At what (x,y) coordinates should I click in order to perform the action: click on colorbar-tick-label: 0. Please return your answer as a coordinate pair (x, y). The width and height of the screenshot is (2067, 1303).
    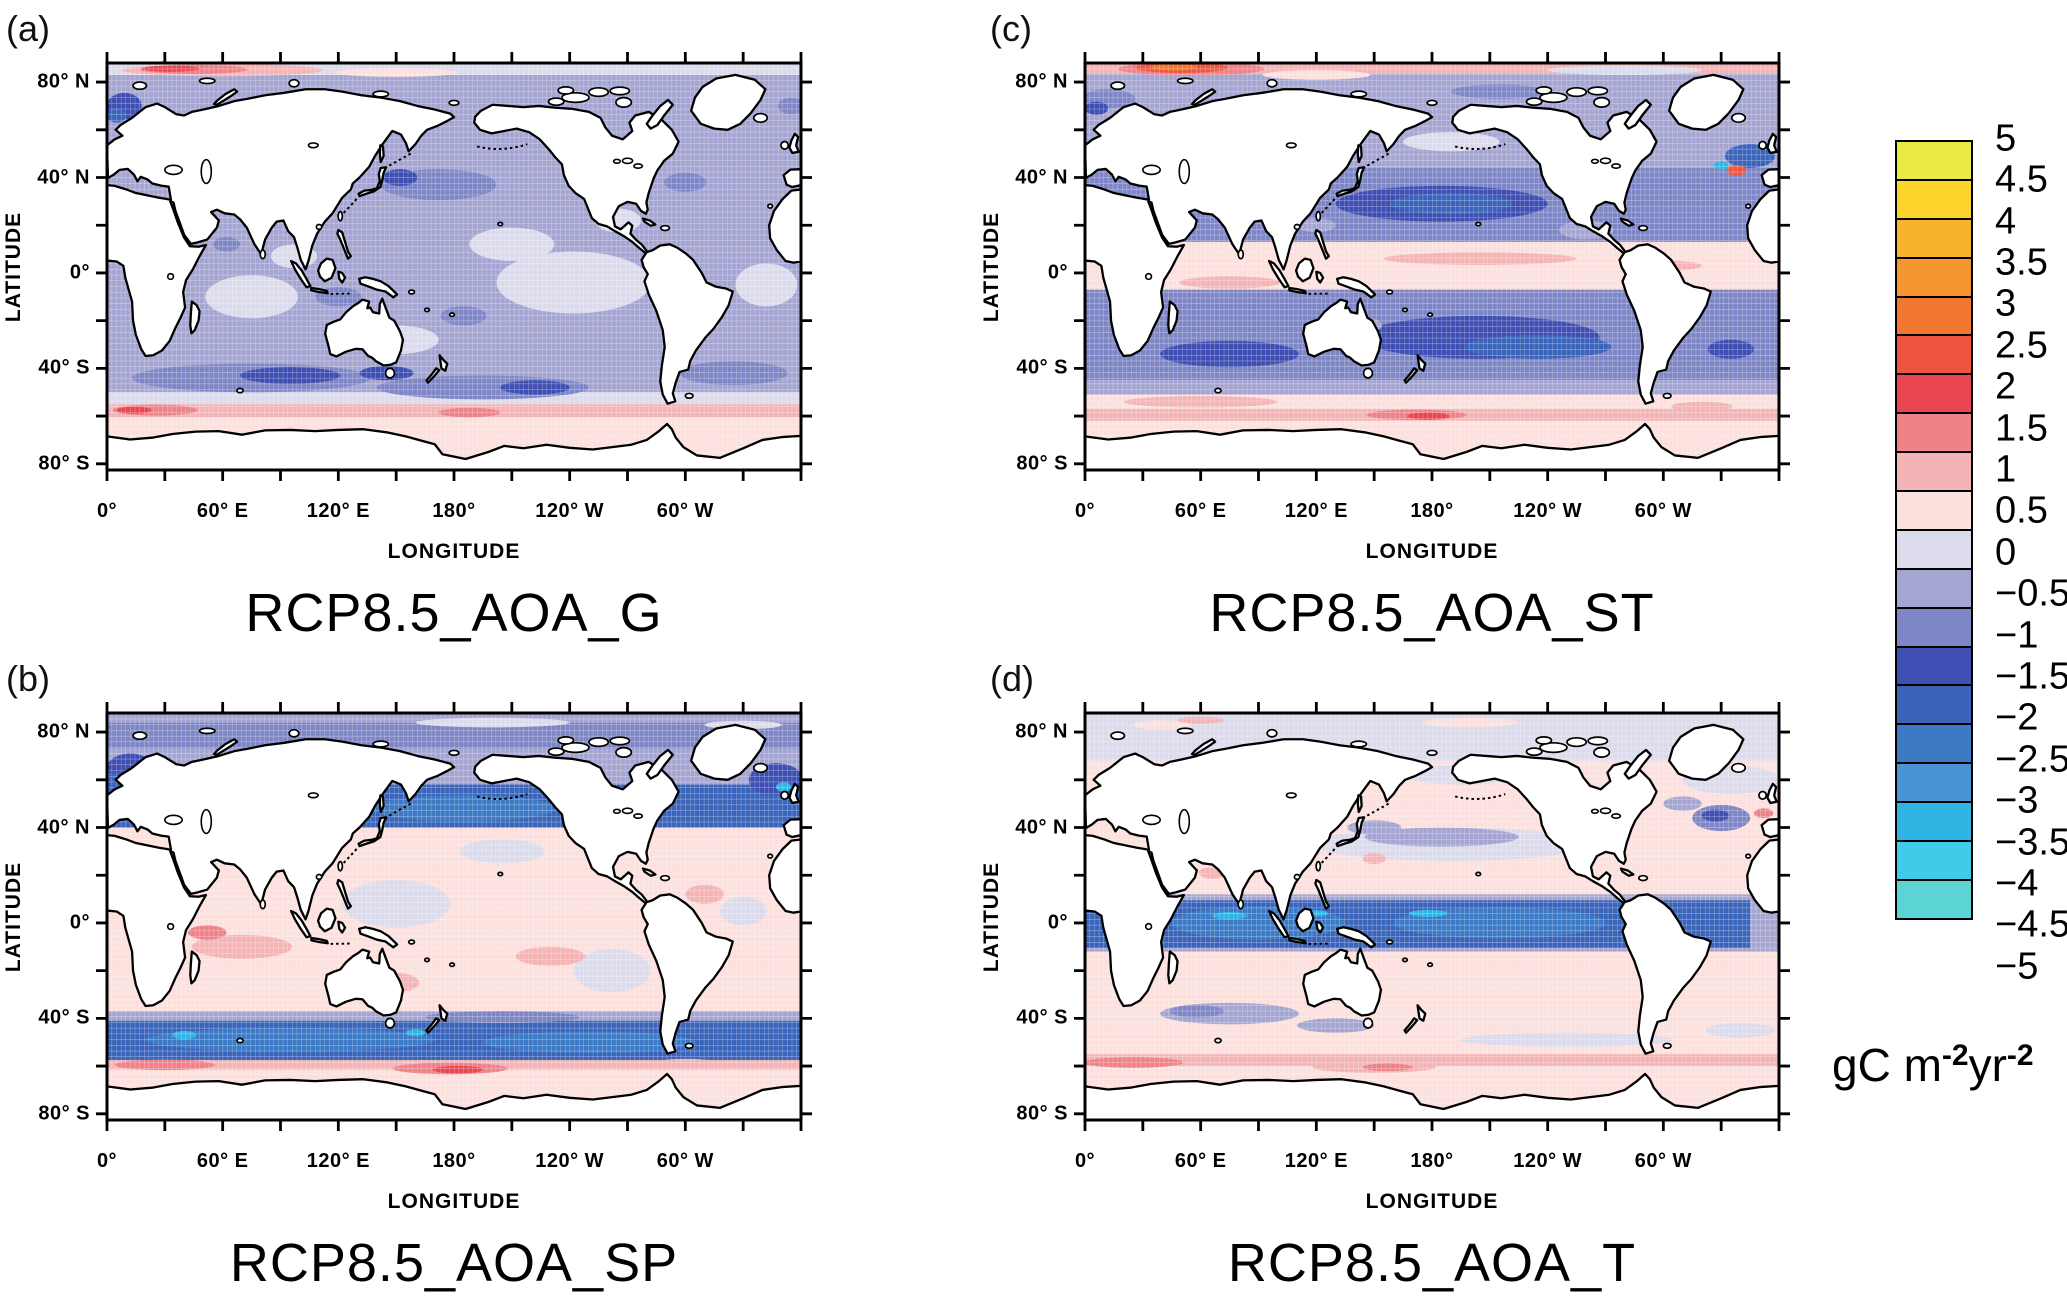
    Looking at the image, I should click on (2006, 552).